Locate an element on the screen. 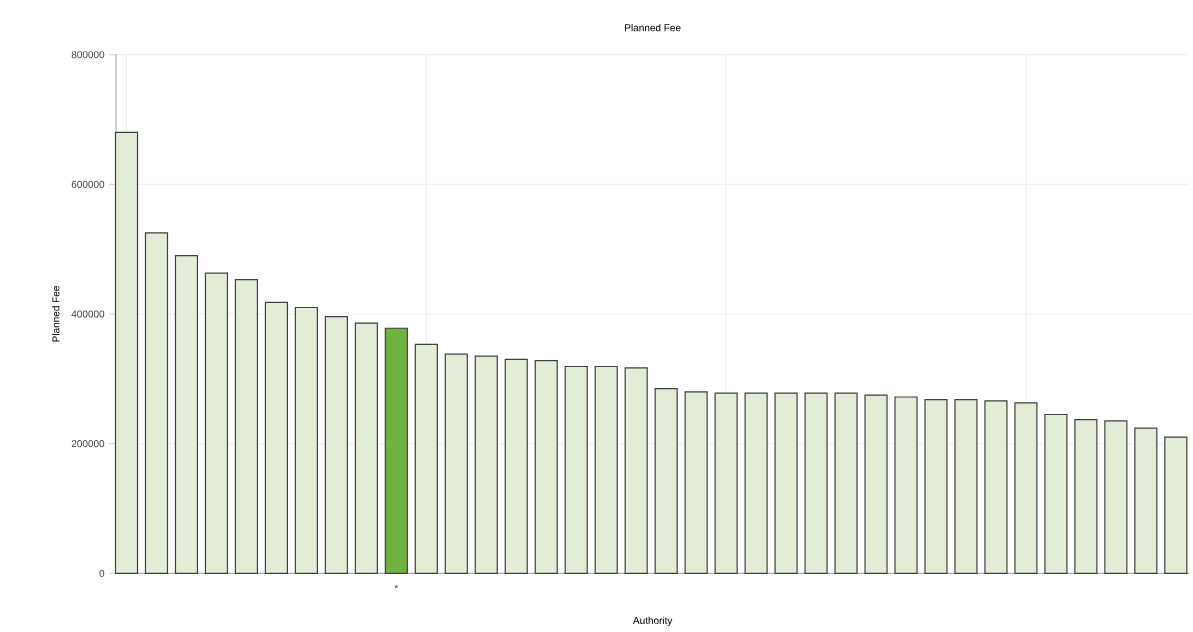  x-tick-label: * is located at coordinates (396, 586).